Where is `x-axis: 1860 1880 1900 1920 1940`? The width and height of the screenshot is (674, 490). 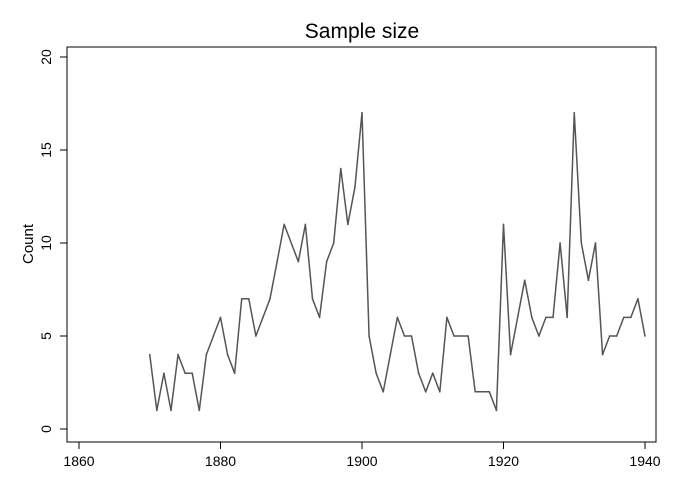
x-axis: 1860 1880 1900 1920 1940 is located at coordinates (362, 455).